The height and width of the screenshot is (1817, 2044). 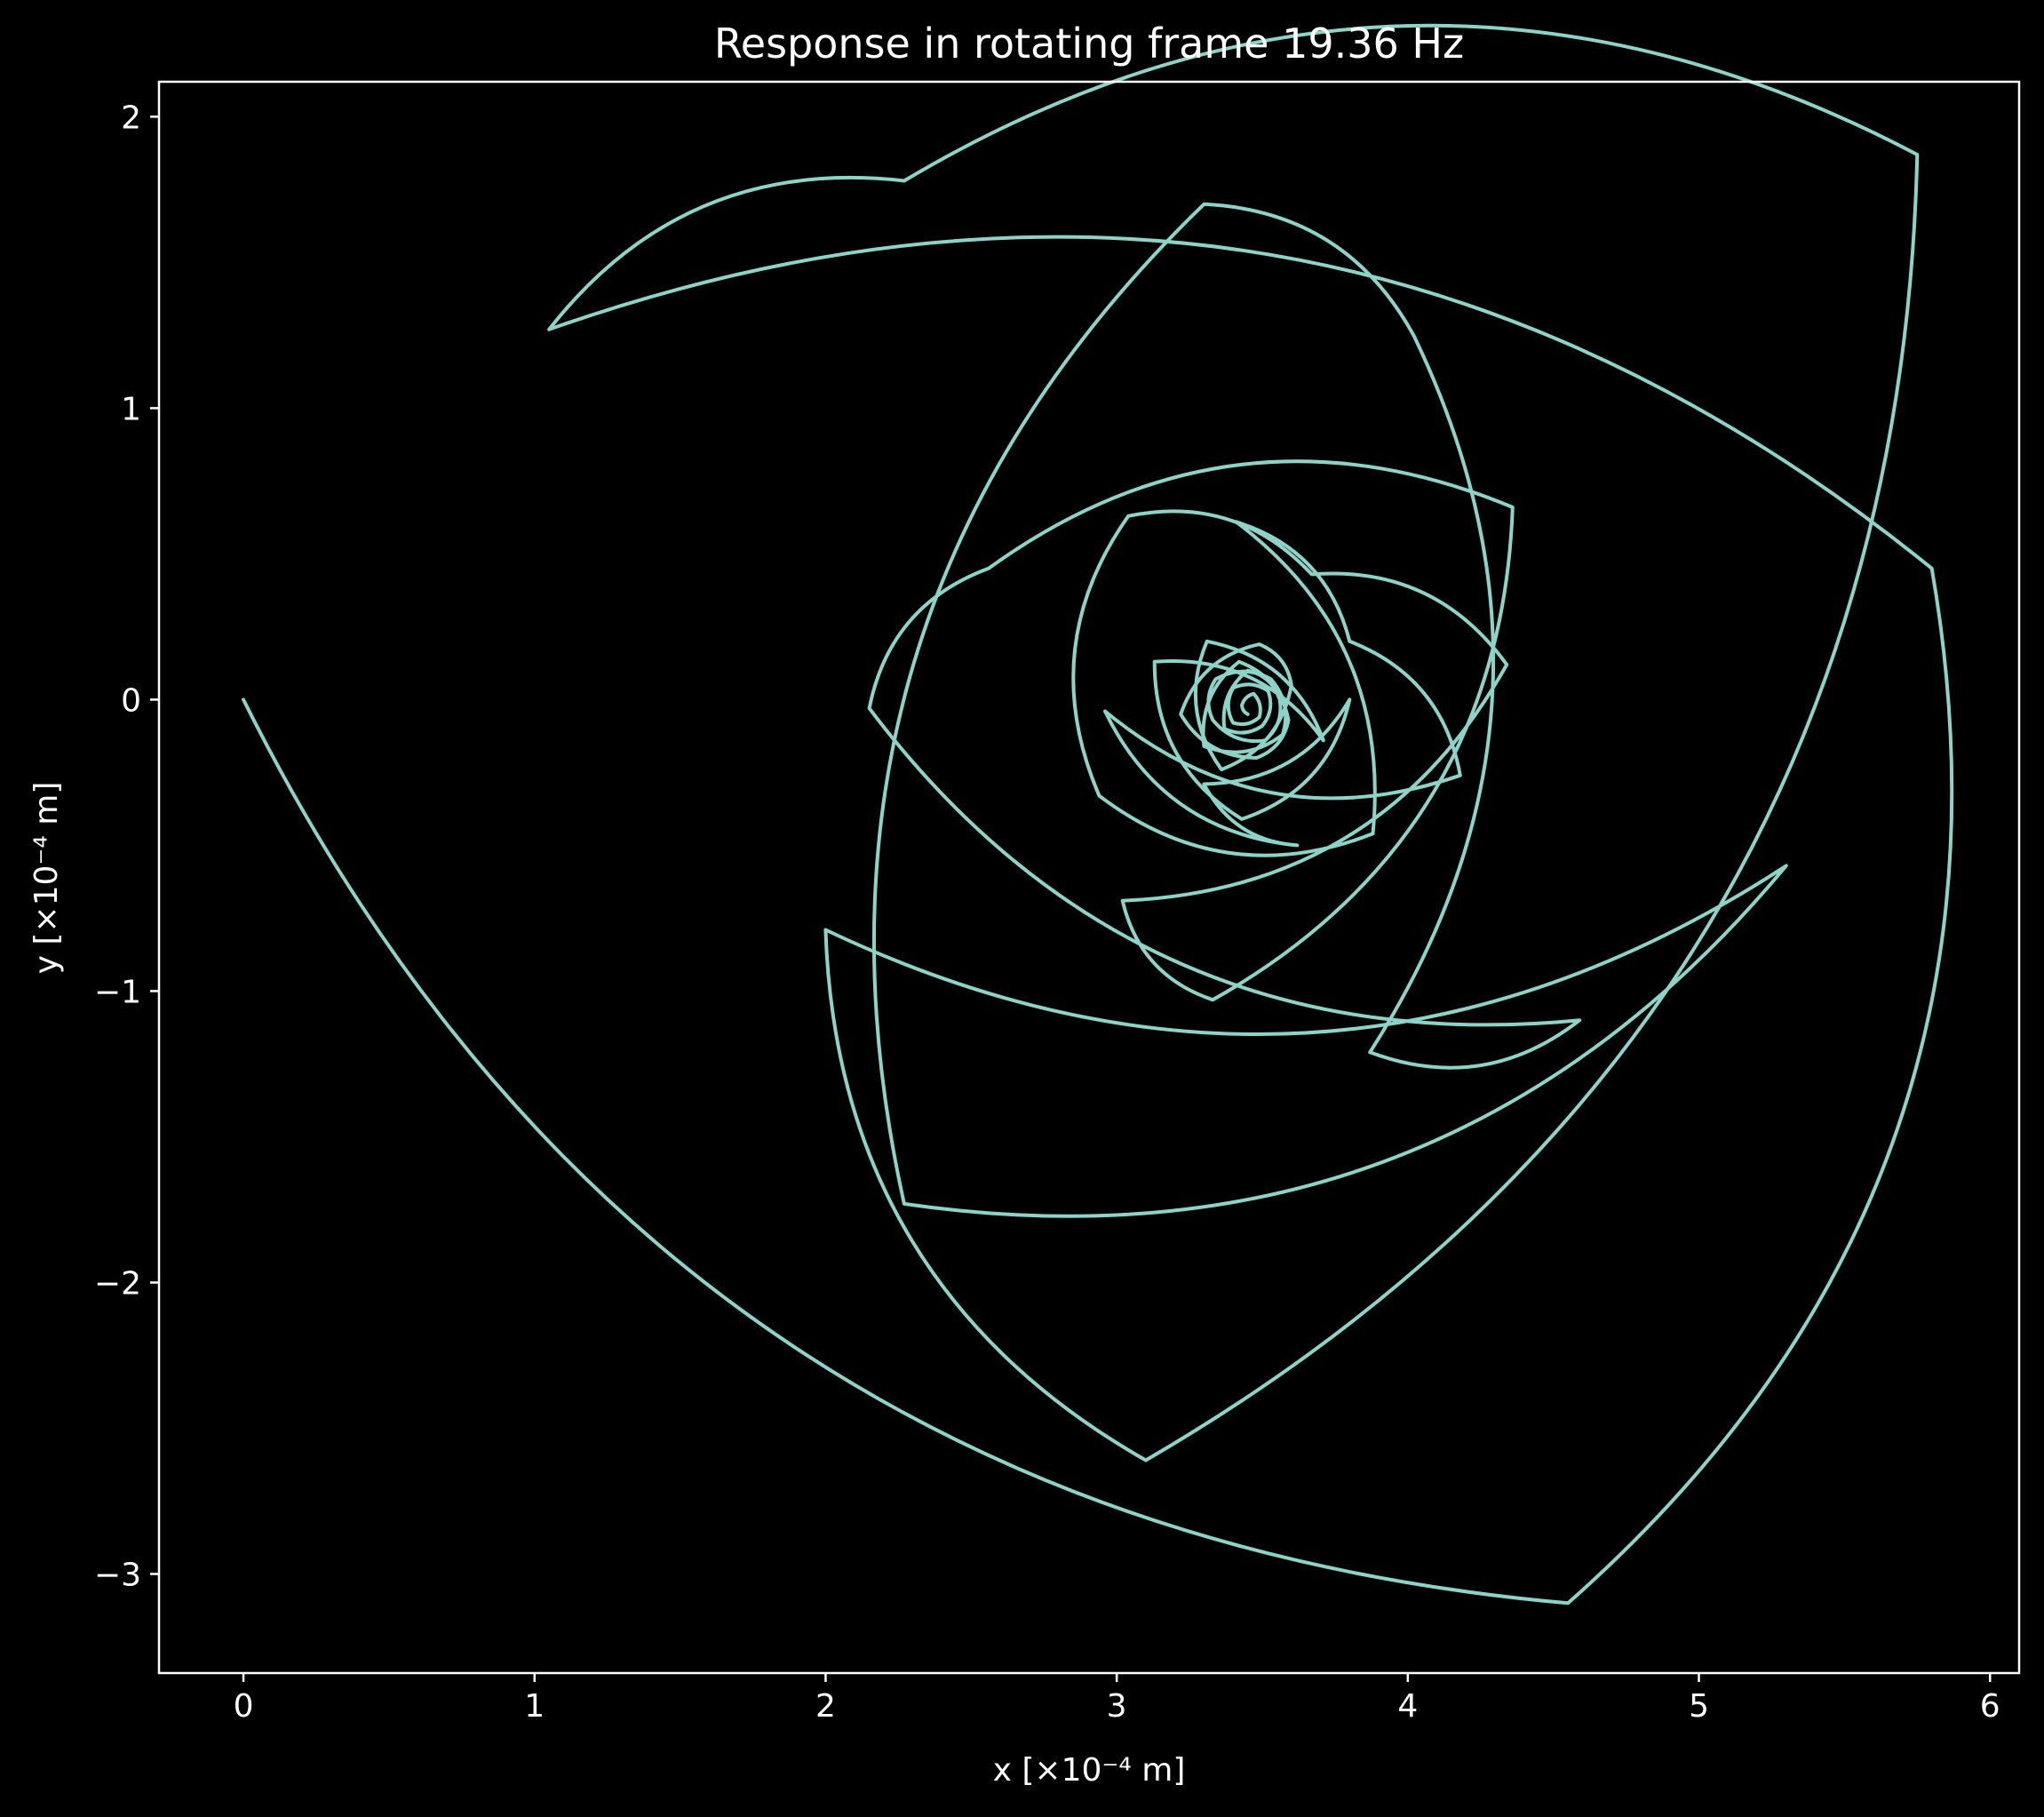 I want to click on x-axis-ticks: 0 1 2 3 4 5 6, so click(x=1117, y=1699).